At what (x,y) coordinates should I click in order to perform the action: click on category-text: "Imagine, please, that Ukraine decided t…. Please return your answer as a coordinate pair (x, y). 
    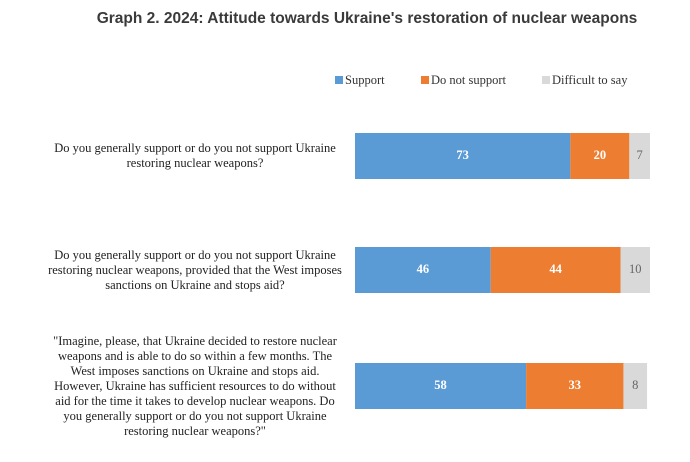
    Looking at the image, I should click on (195, 385).